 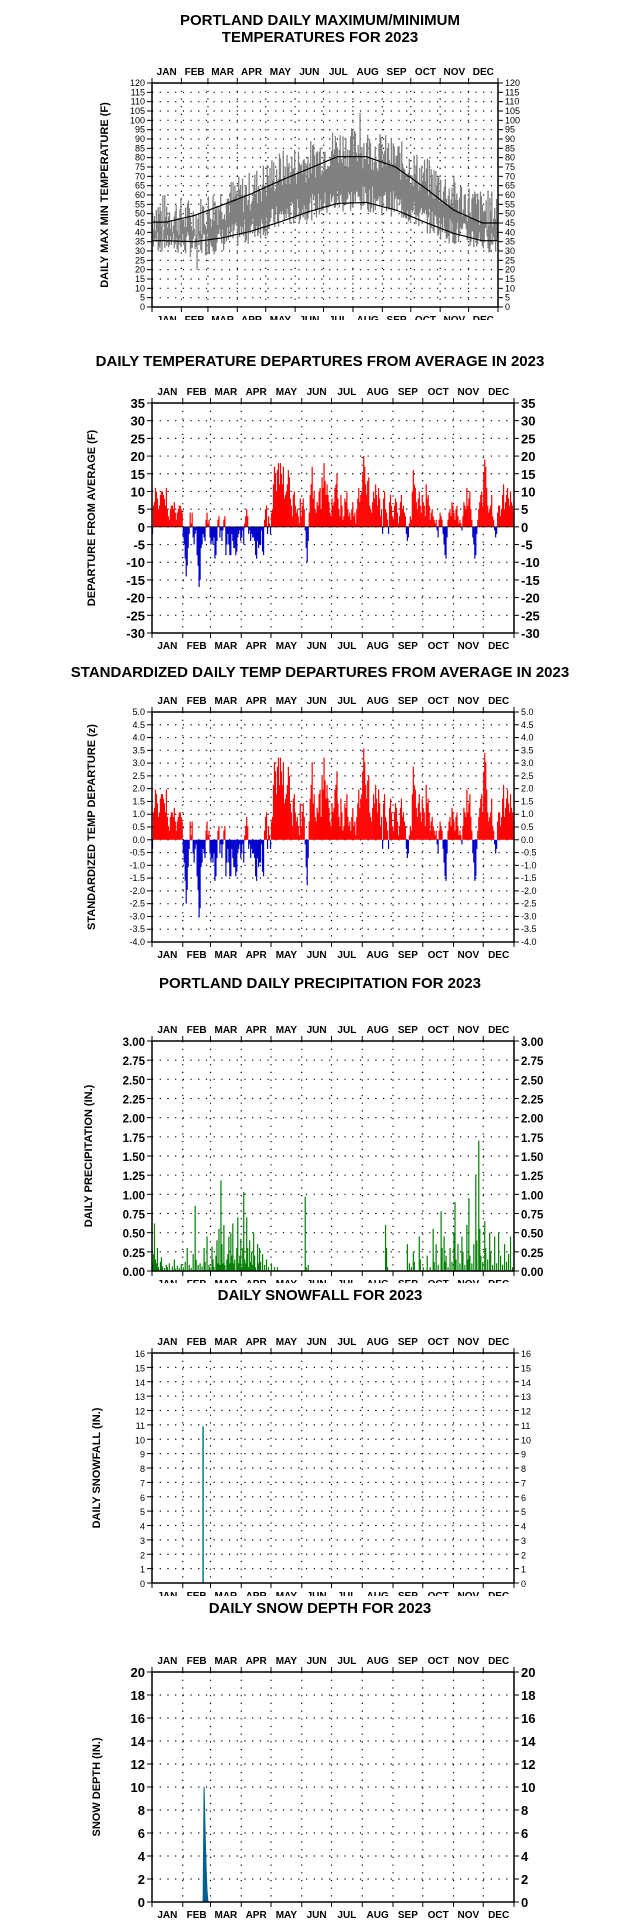 What do you see at coordinates (532, 1235) in the screenshot?
I see `y-tick-label-right: 0.50` at bounding box center [532, 1235].